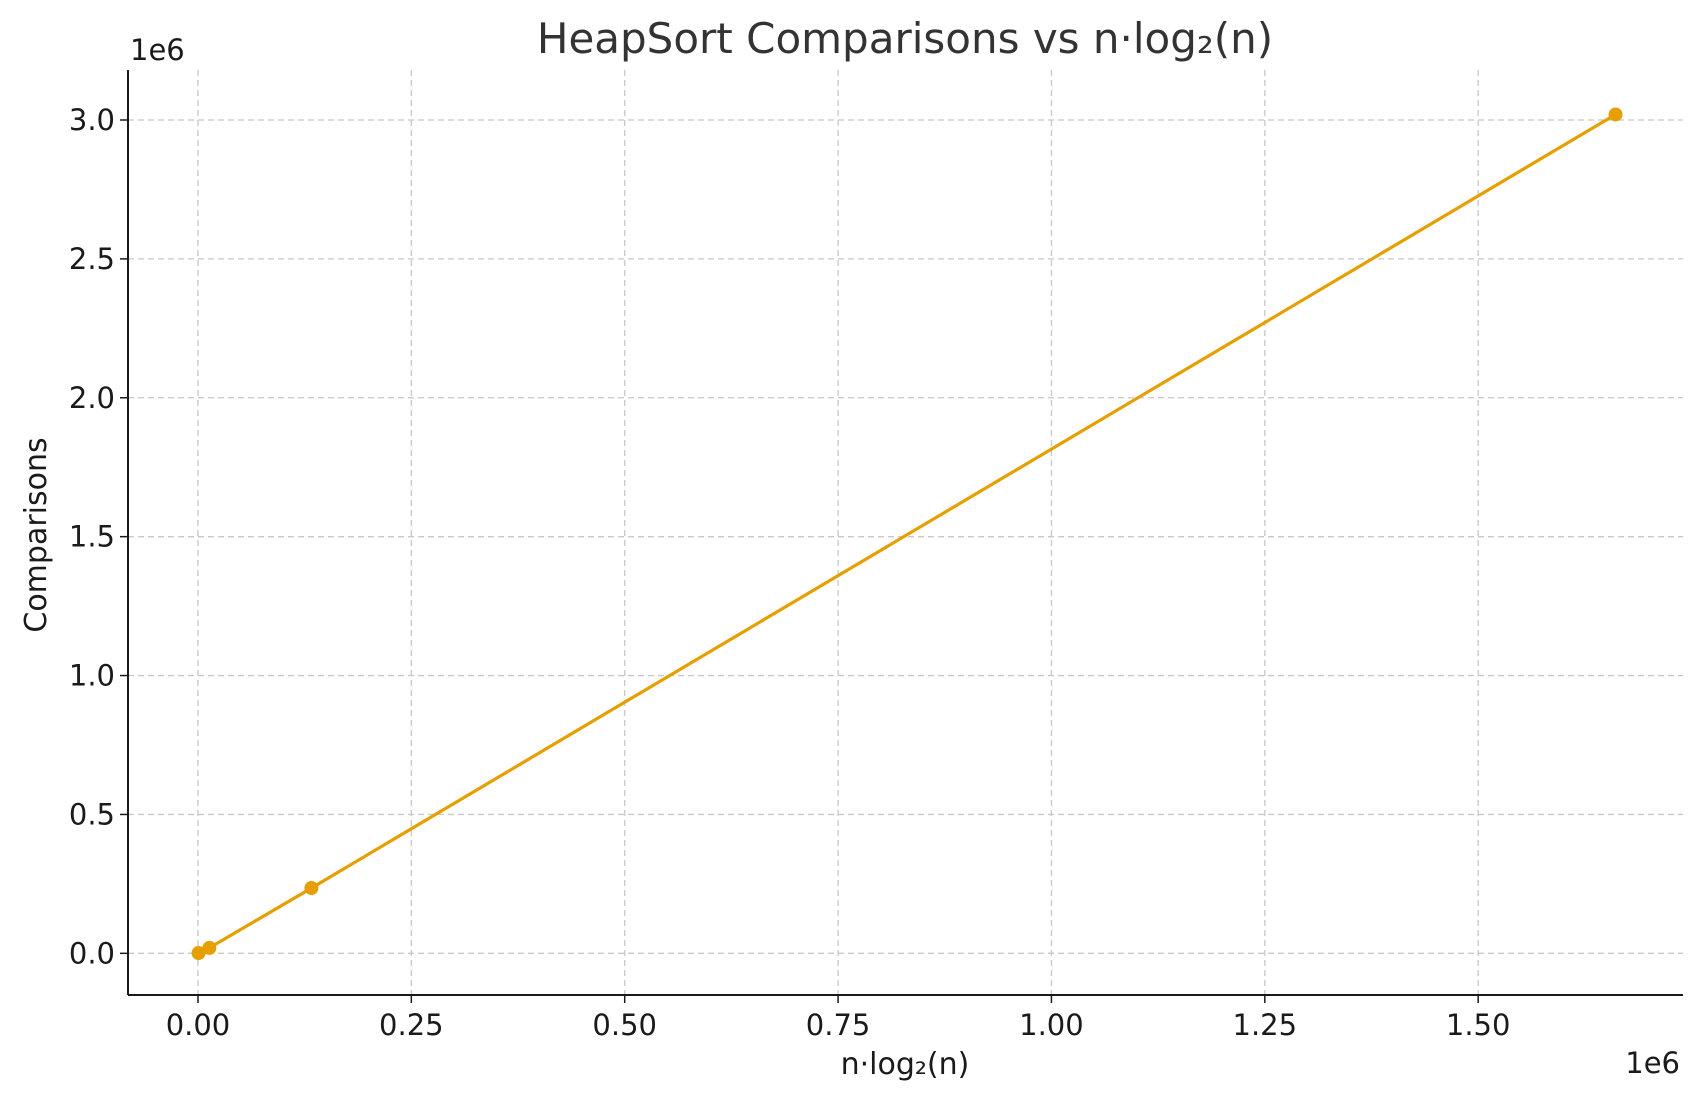  Describe the element at coordinates (1051, 1025) in the screenshot. I see `x-tick-label: 1.00` at that location.